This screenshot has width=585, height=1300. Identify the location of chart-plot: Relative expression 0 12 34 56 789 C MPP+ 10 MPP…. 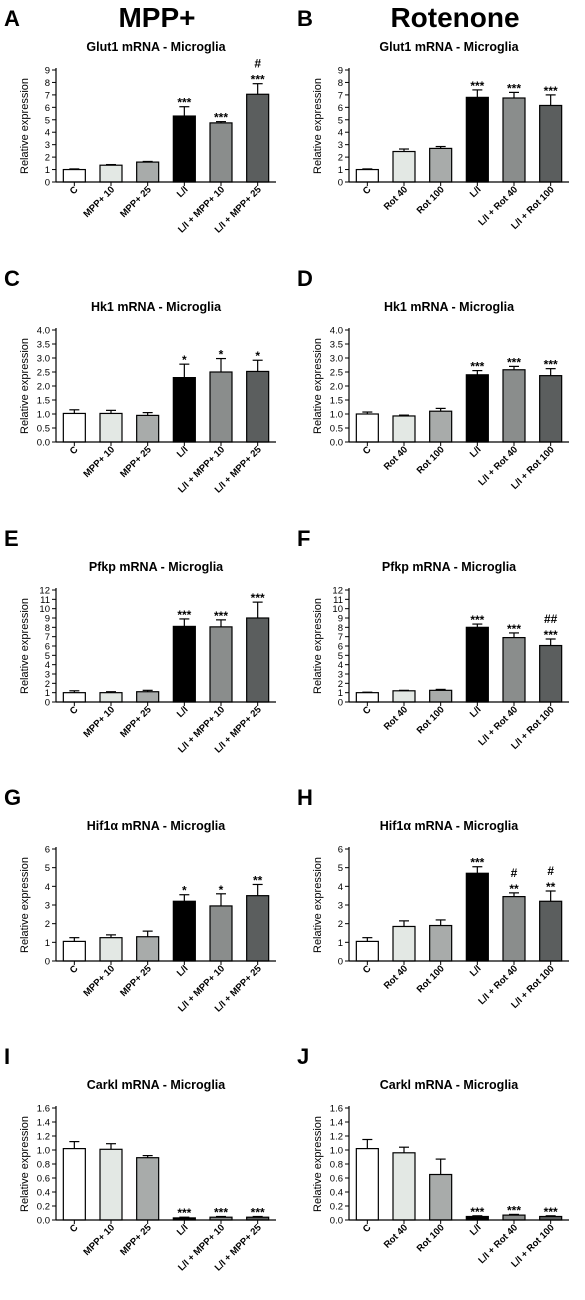
(147, 146).